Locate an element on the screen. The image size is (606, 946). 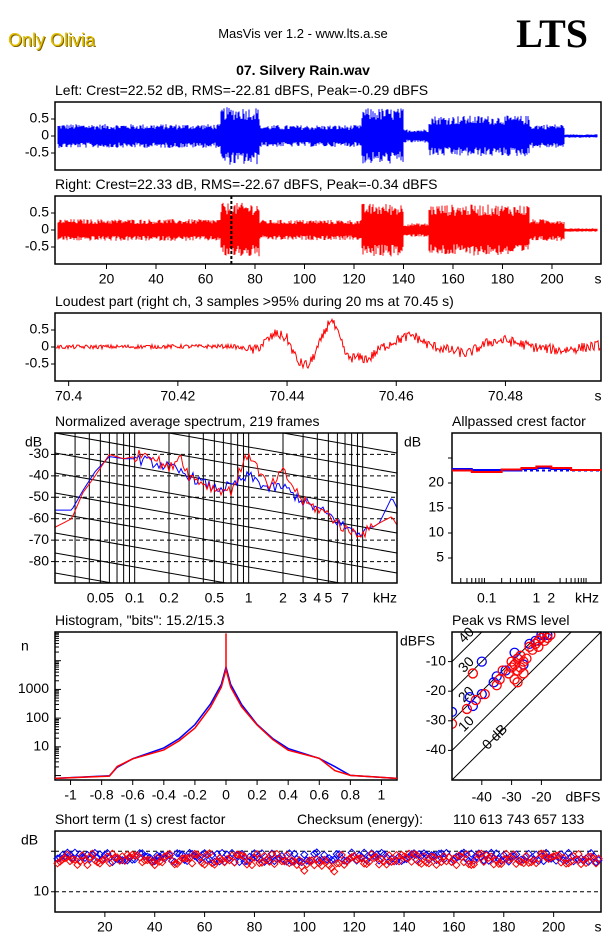
histogram-ytick-label: 10 is located at coordinates (41, 746).